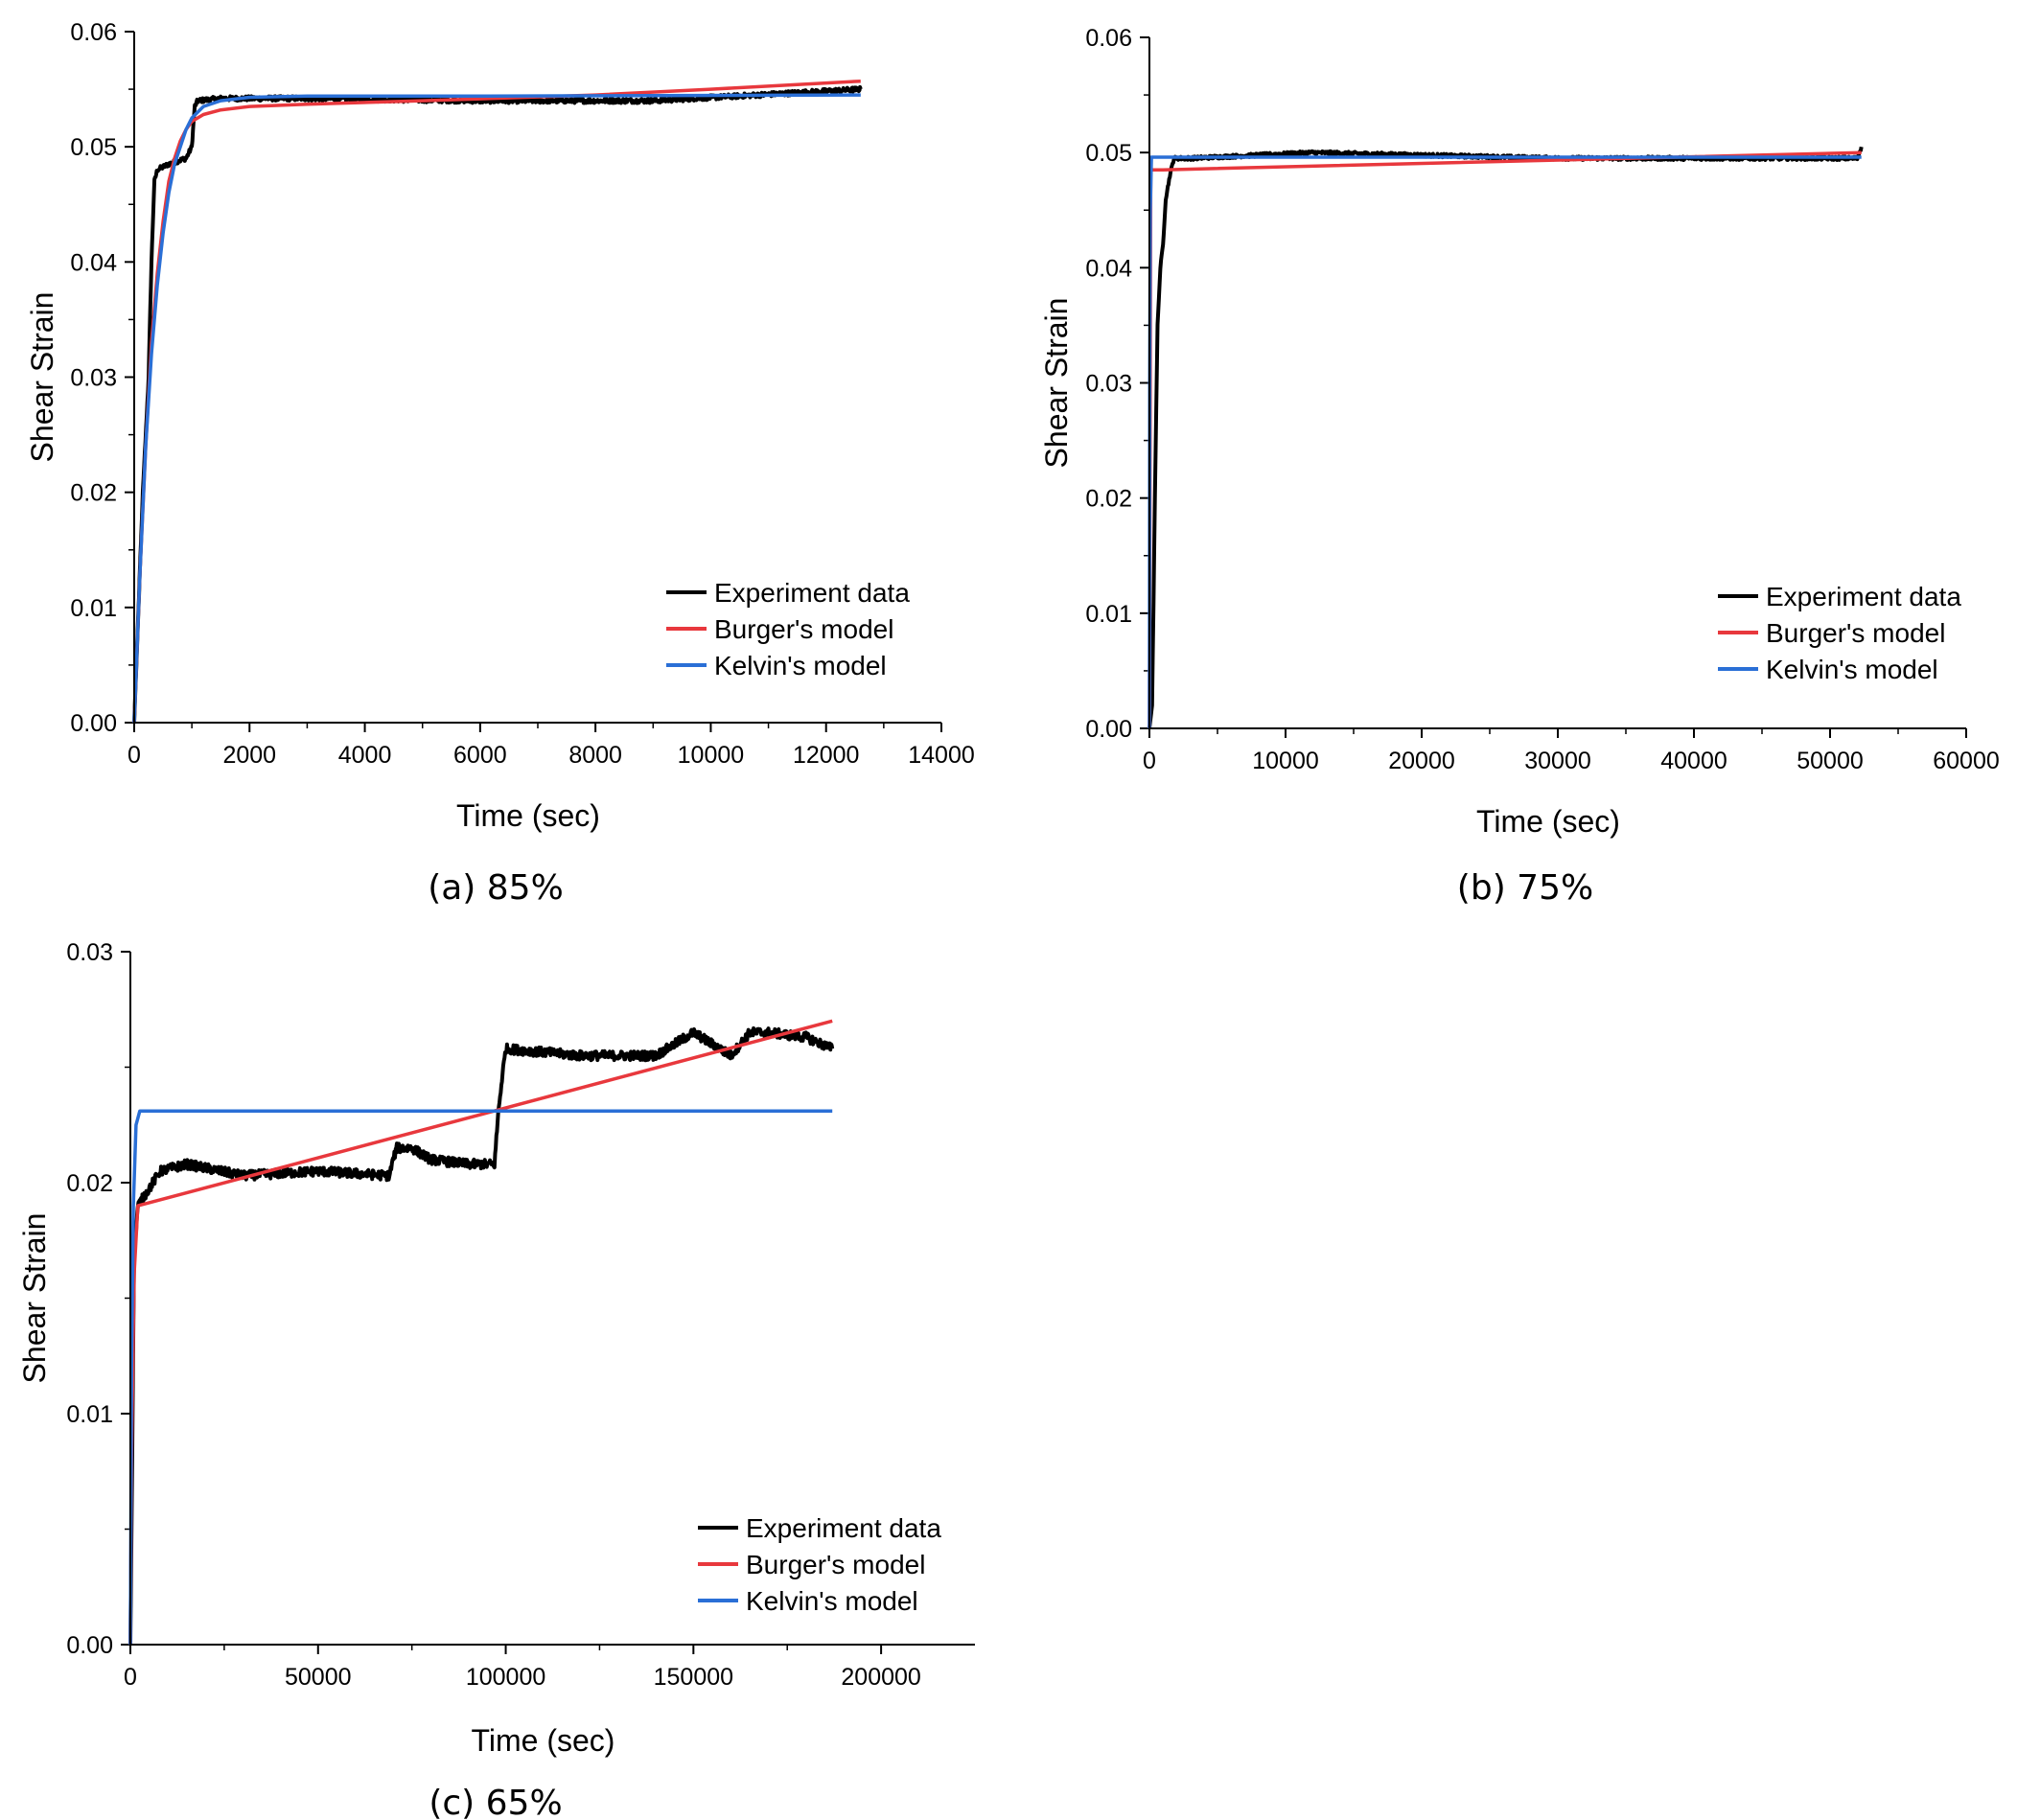  I want to click on panel-caption: (a) 85%, so click(496, 888).